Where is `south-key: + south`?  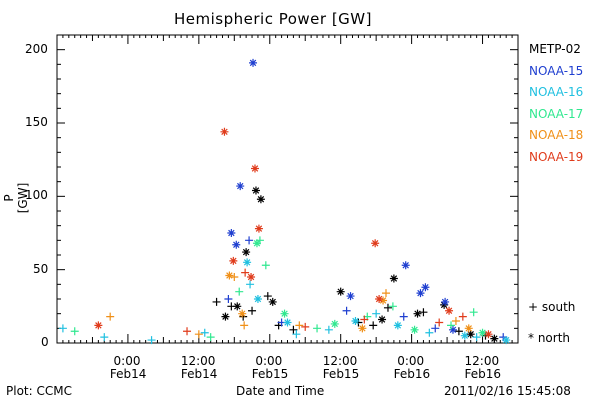 south-key: + south is located at coordinates (551, 307).